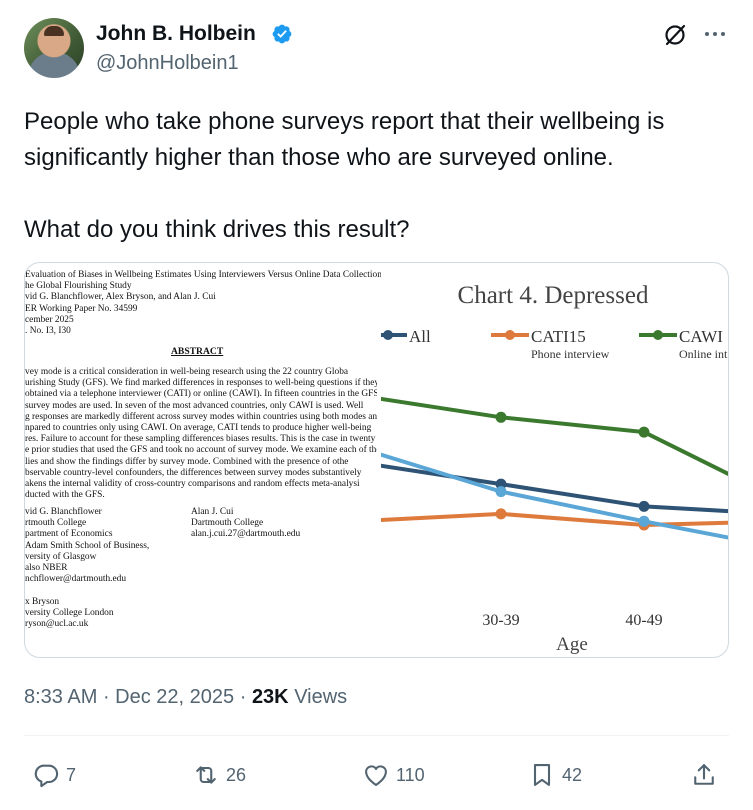 The image size is (753, 810). I want to click on tweet-meta: 8:33 AM · Dec 22, 2025 · 23K Views, so click(186, 697).